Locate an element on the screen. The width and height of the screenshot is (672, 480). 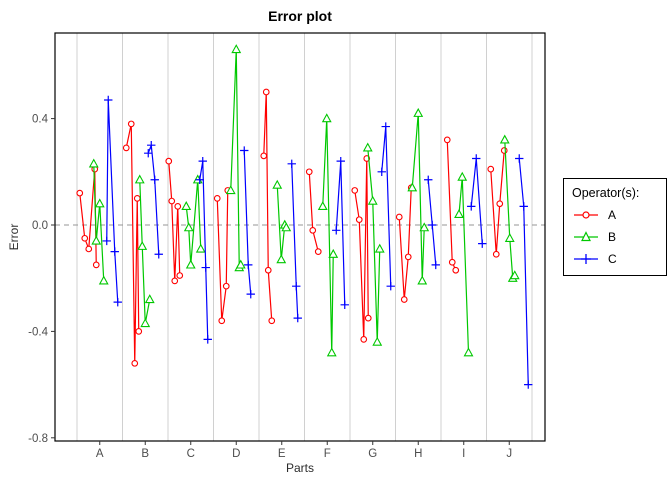
series-B-line-part-D is located at coordinates (236, 159).